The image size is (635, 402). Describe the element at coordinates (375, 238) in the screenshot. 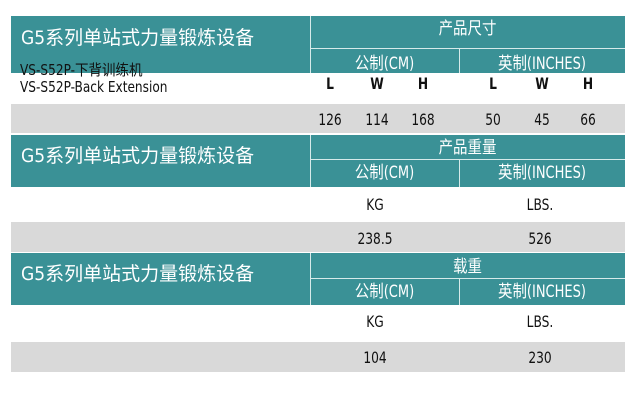

I see `weight-kg: 238.5` at that location.